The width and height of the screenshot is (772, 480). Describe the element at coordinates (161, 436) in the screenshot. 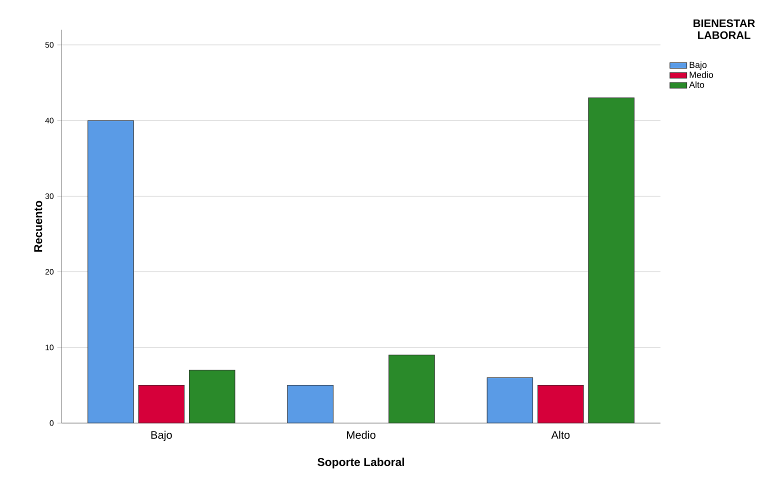

I see `x-tick-label: Bajo` at that location.